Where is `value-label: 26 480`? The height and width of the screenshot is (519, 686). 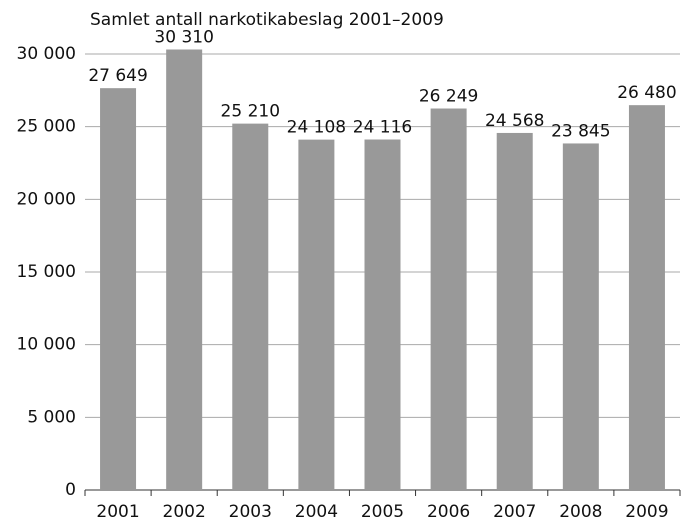 value-label: 26 480 is located at coordinates (646, 93).